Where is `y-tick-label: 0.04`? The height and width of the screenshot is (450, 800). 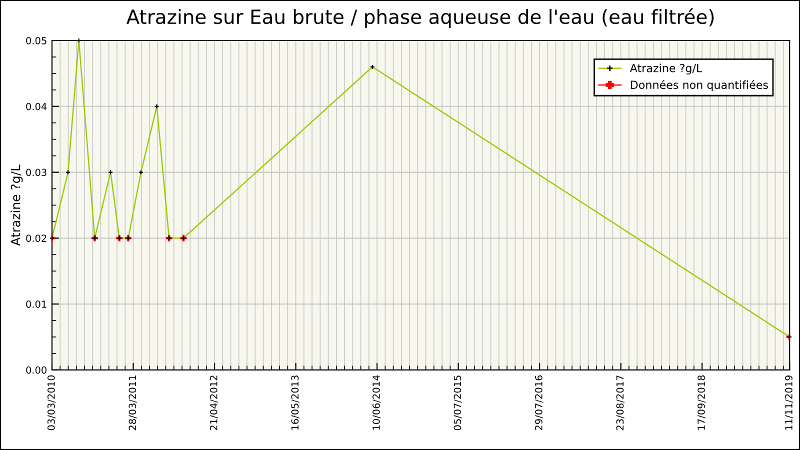 y-tick-label: 0.04 is located at coordinates (36, 106).